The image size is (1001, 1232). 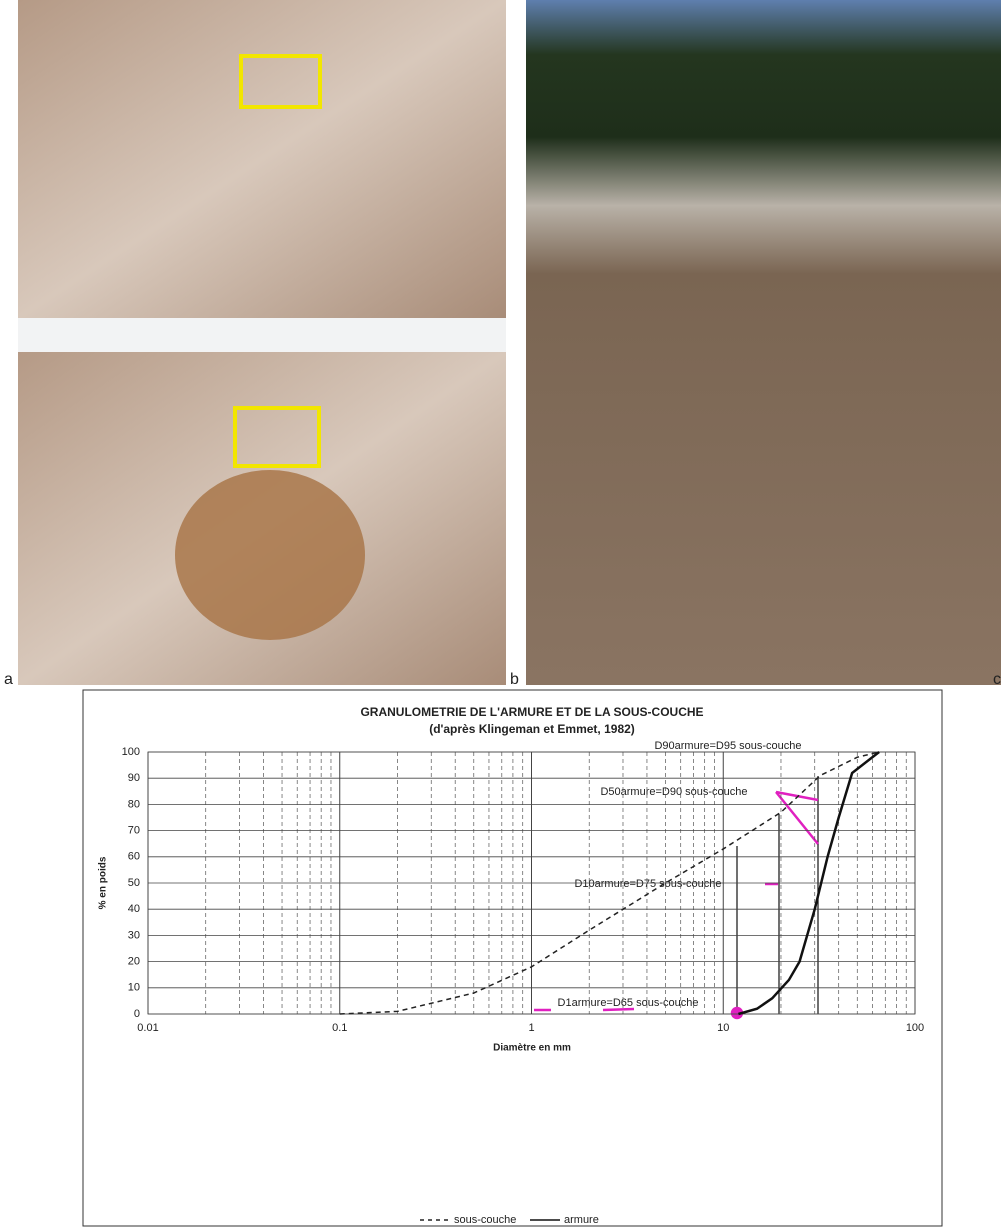 I want to click on x-axis-label: Diamètre en mm, so click(x=532, y=1048).